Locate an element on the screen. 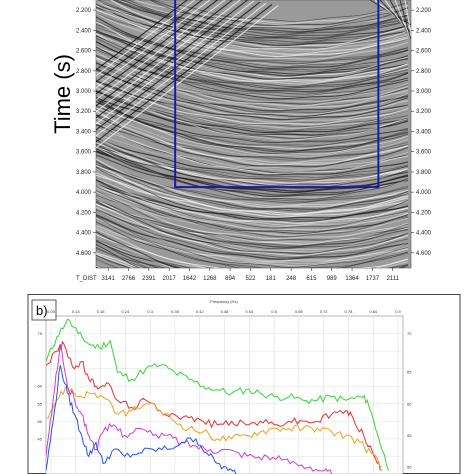 This screenshot has width=474, height=474. panel-label: b) is located at coordinates (42, 310).